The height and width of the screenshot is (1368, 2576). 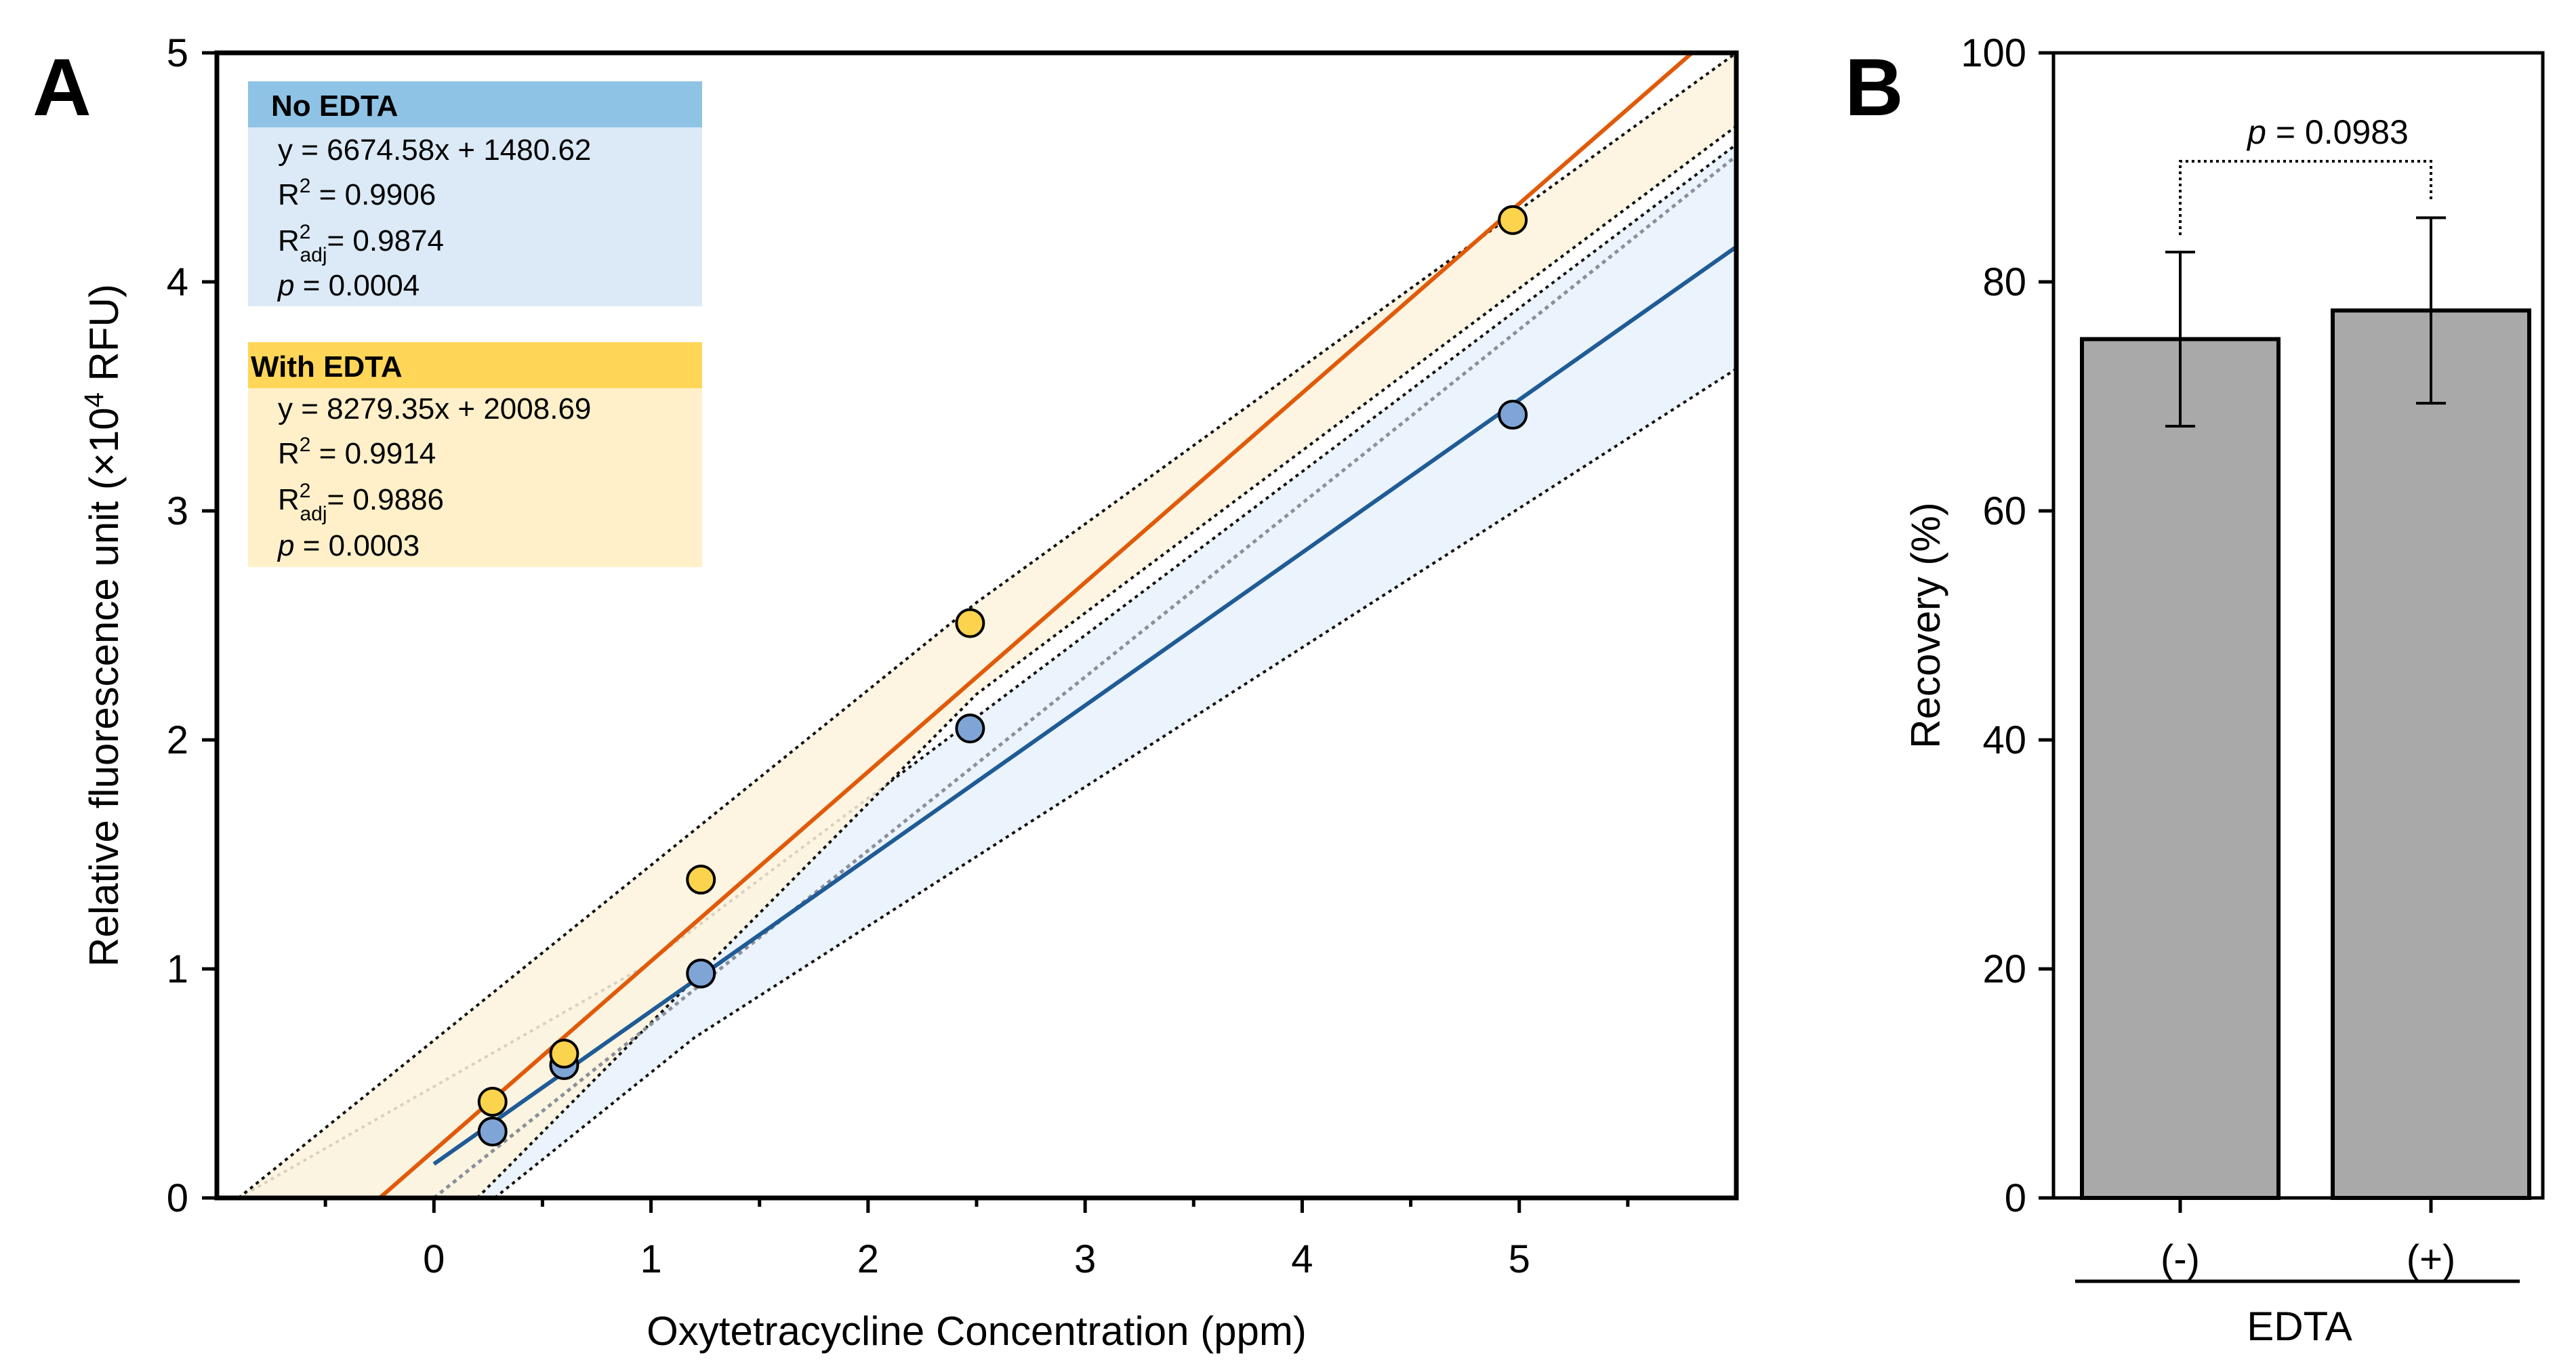 What do you see at coordinates (2327, 132) in the screenshot?
I see `significance-p-value: p = 0.0983` at bounding box center [2327, 132].